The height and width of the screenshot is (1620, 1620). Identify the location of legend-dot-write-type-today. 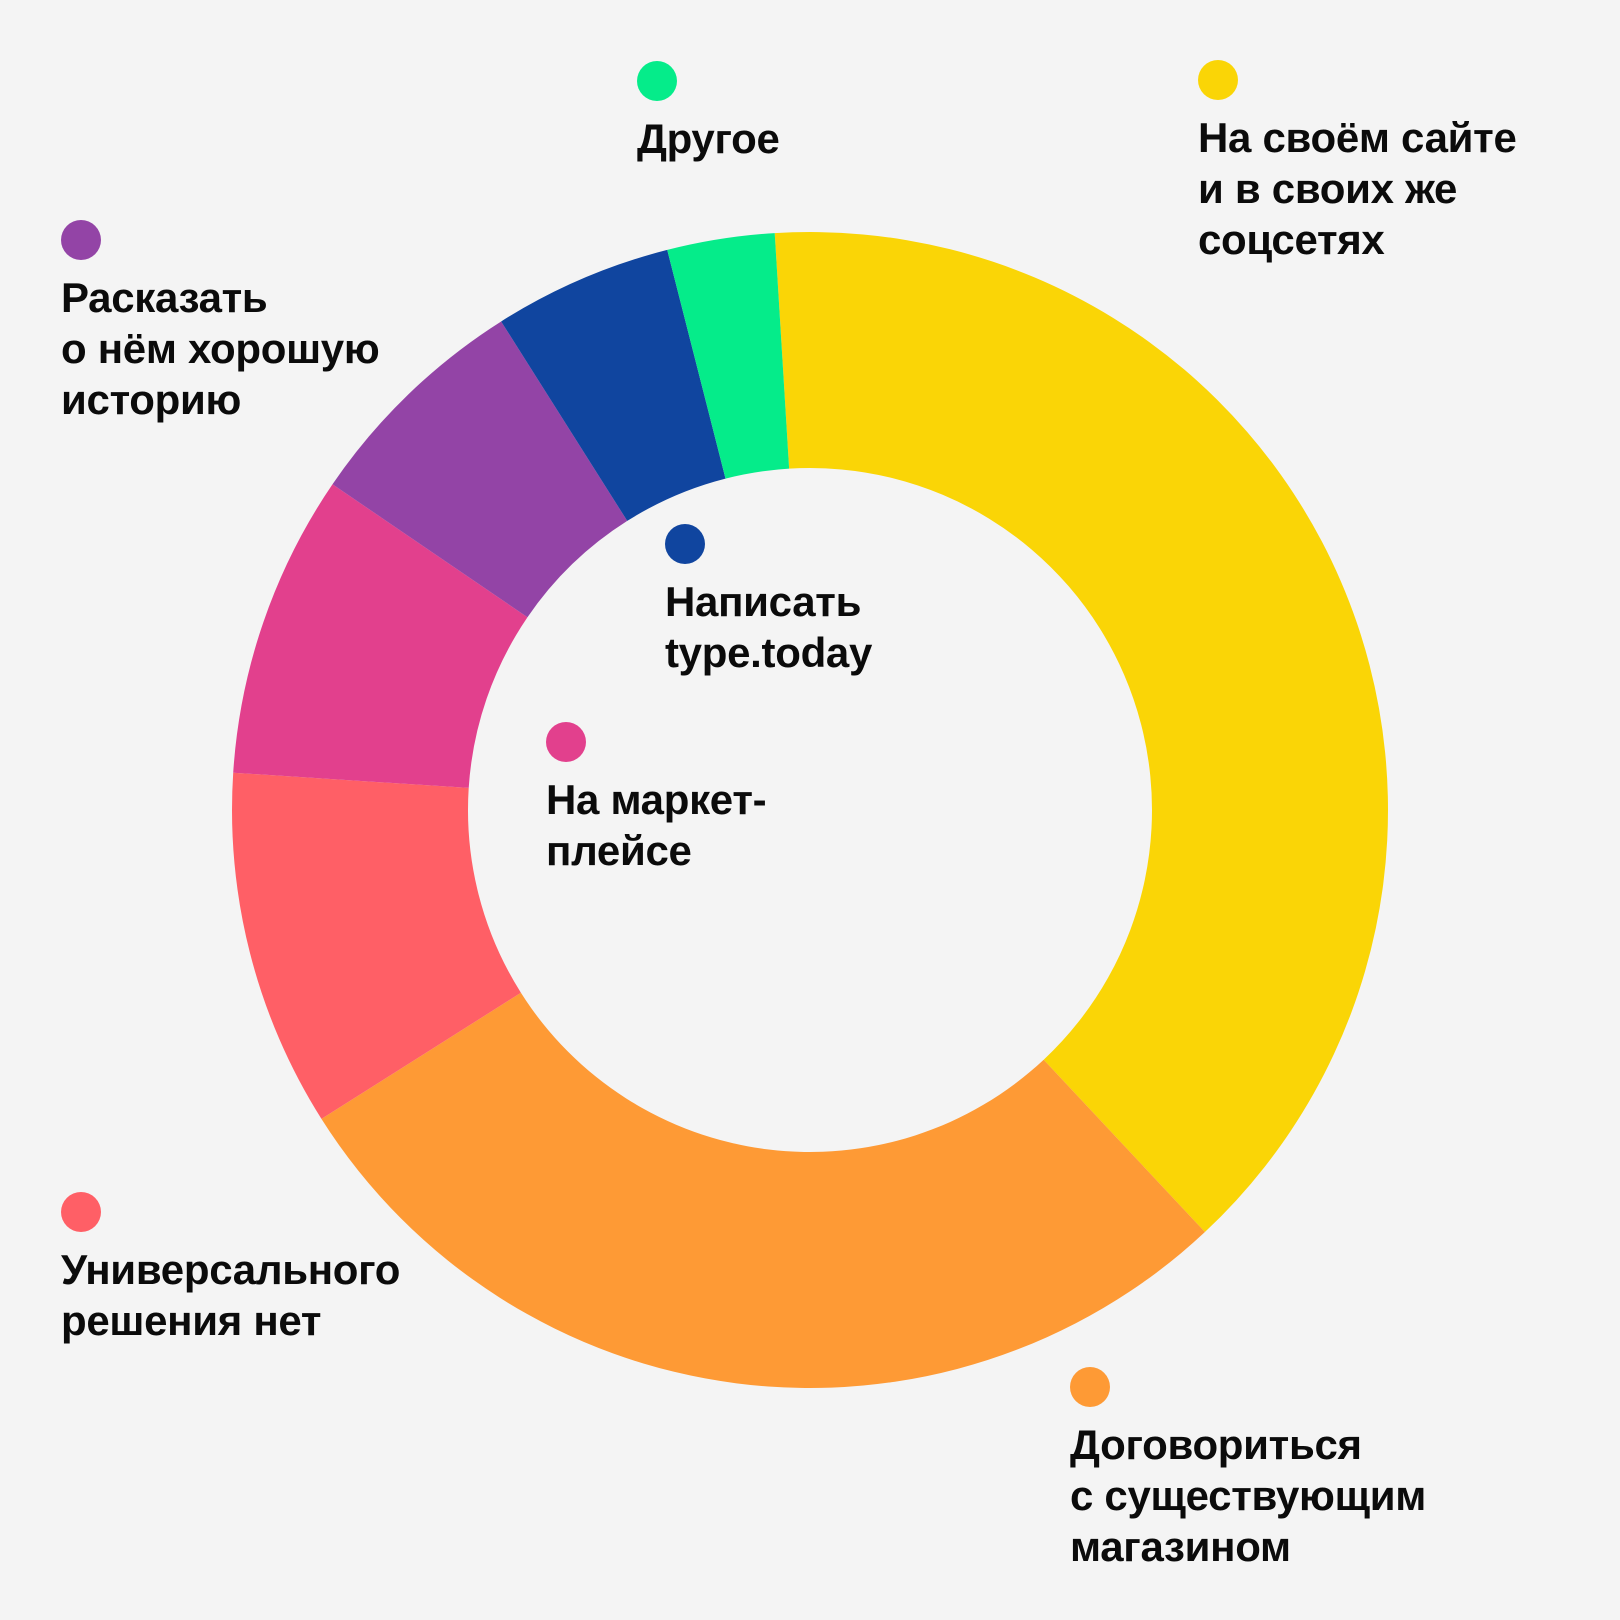
(685, 544).